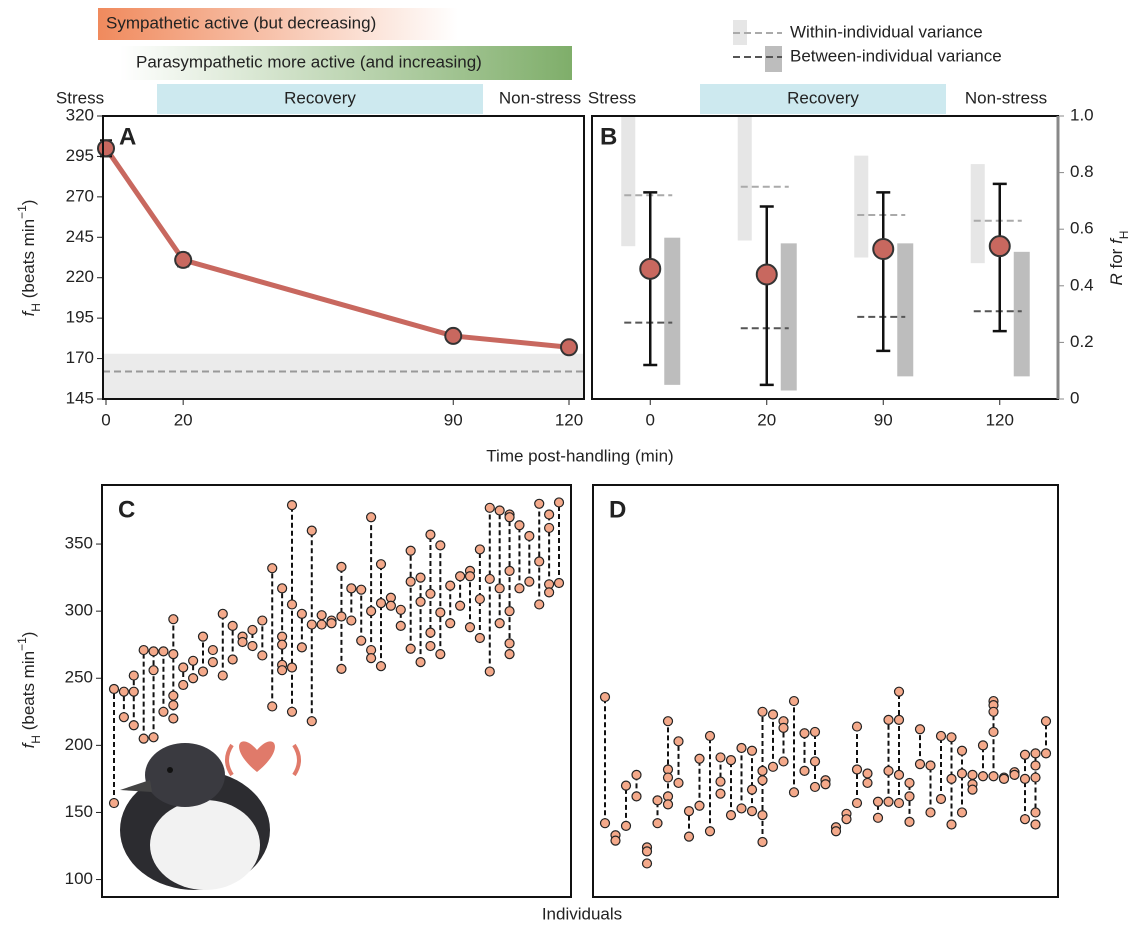  I want to click on sympathetic-bar, so click(278, 24).